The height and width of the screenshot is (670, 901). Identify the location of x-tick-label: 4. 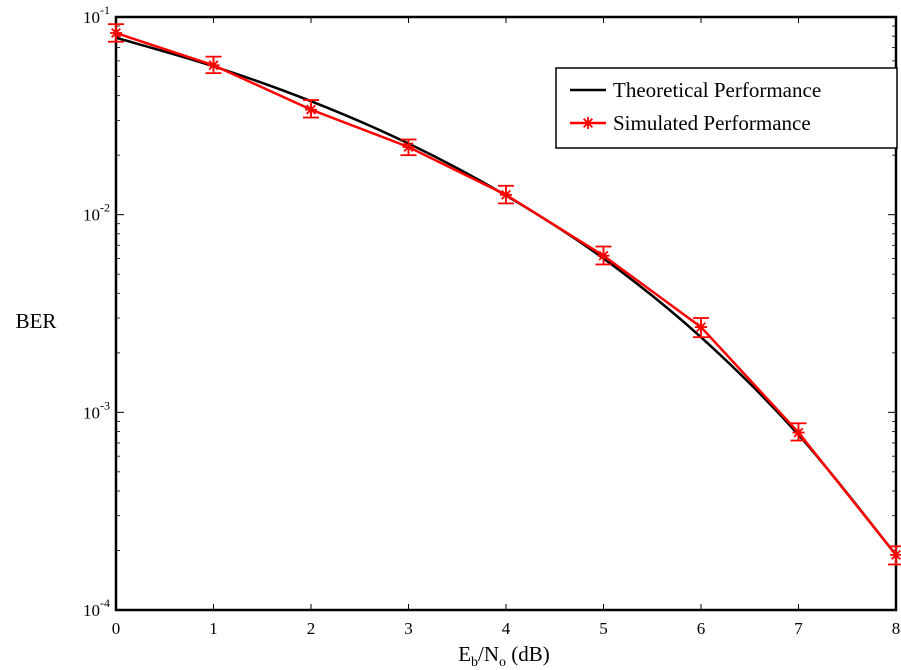
(506, 628).